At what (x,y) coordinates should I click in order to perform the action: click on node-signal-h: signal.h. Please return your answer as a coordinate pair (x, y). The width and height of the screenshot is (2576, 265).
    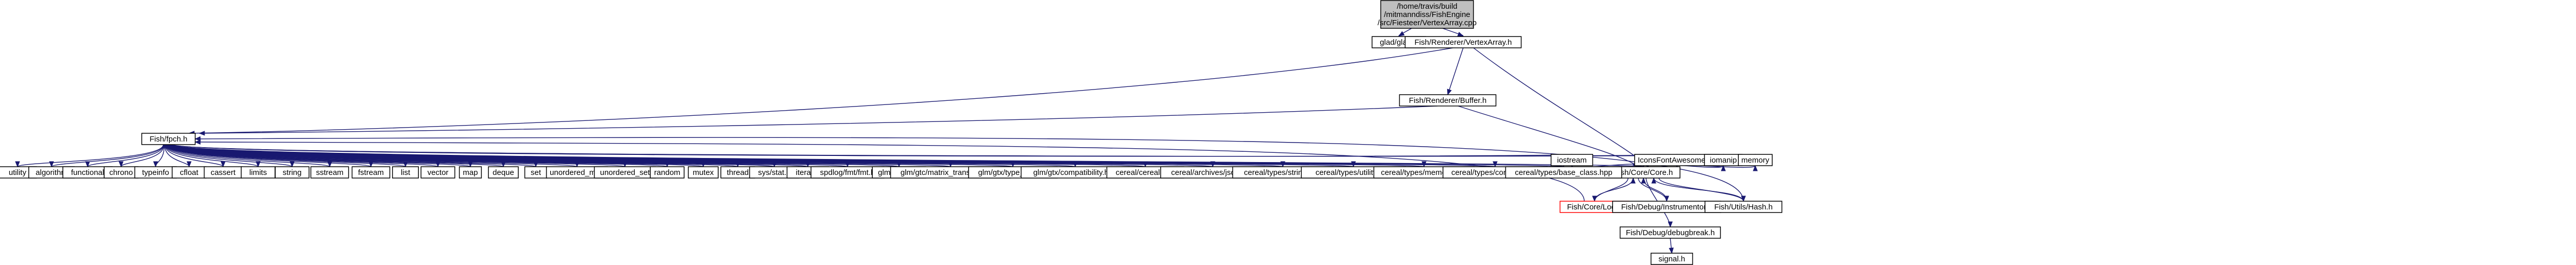
    Looking at the image, I should click on (1671, 259).